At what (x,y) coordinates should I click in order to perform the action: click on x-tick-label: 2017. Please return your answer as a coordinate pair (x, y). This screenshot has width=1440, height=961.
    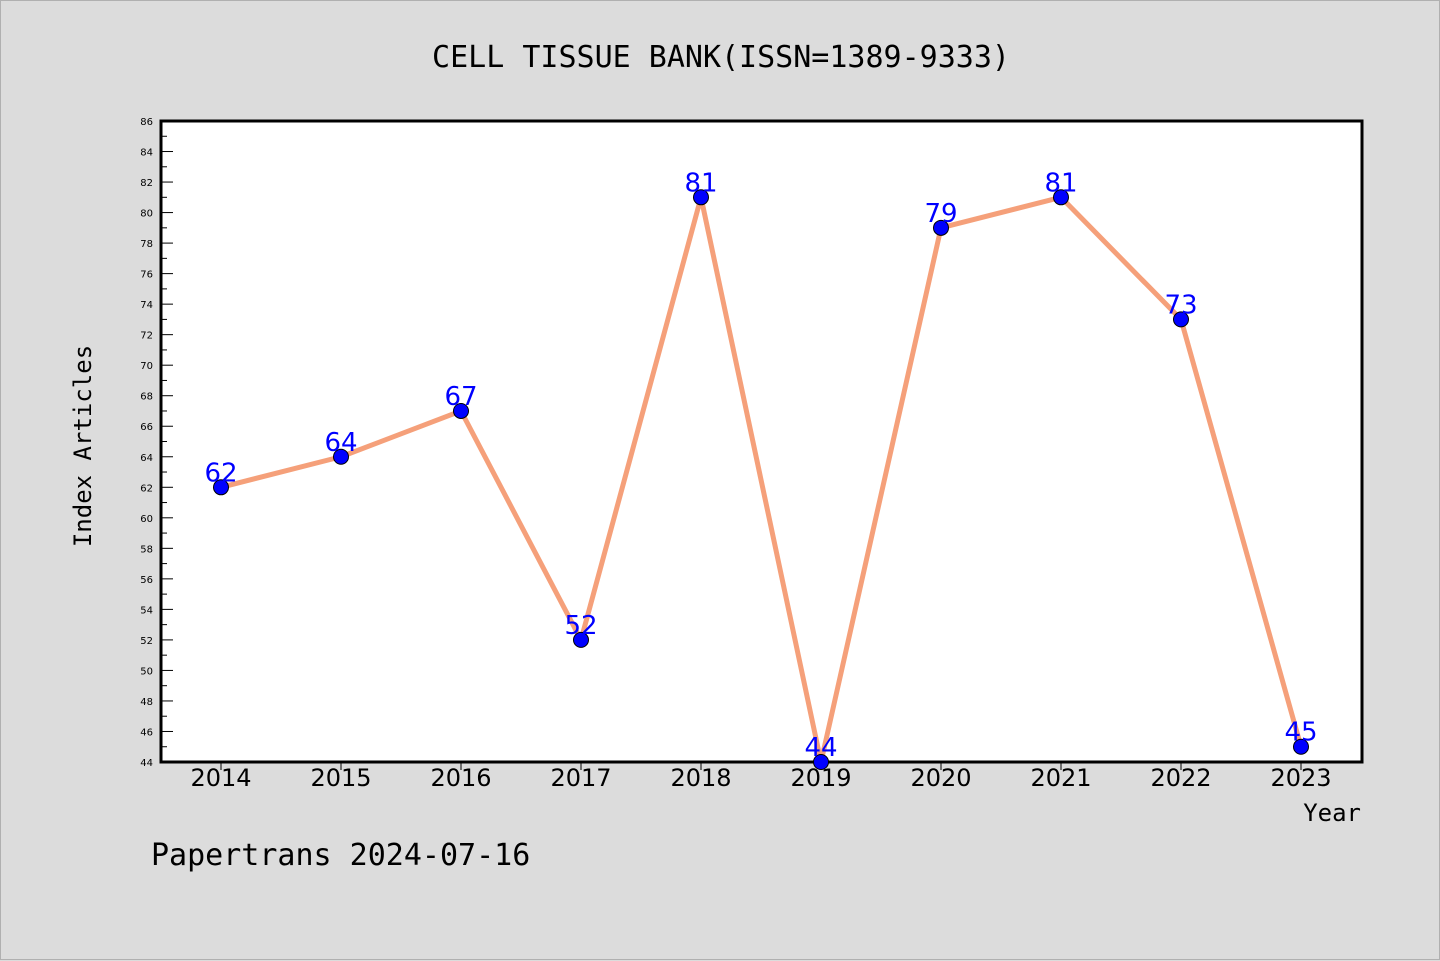
    Looking at the image, I should click on (580, 778).